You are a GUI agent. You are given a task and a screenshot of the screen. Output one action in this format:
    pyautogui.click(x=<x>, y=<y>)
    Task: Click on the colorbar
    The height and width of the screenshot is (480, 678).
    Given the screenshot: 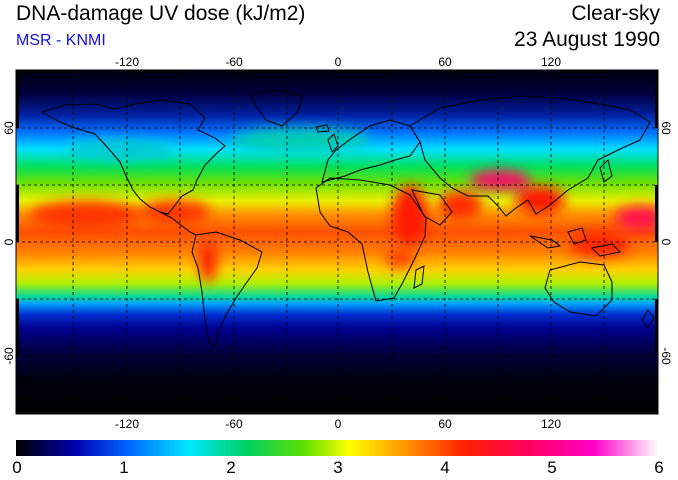 What is the action you would take?
    pyautogui.click(x=337, y=448)
    